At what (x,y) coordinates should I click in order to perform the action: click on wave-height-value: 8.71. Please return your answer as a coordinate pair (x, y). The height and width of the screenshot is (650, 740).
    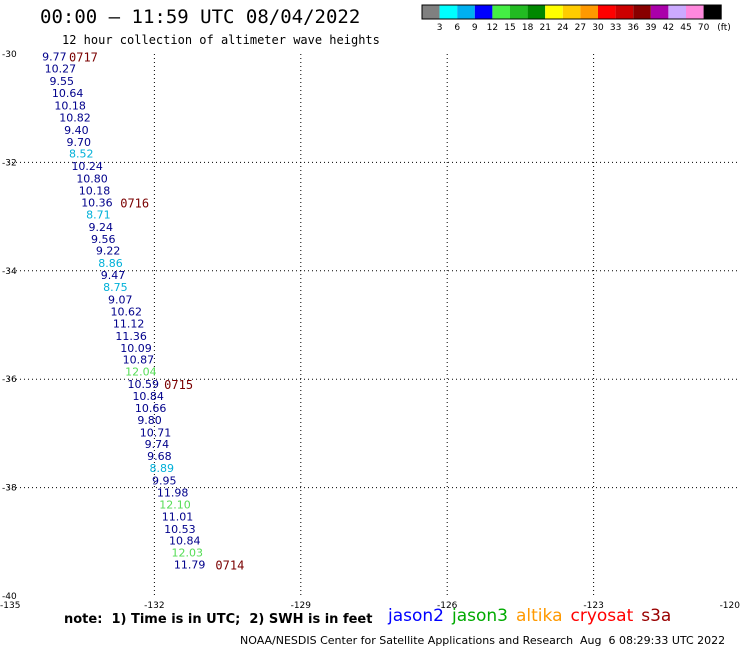
    Looking at the image, I should click on (98, 214).